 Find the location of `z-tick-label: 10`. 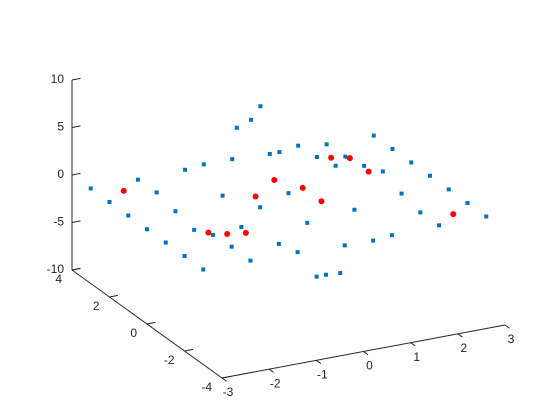

z-tick-label: 10 is located at coordinates (58, 79).